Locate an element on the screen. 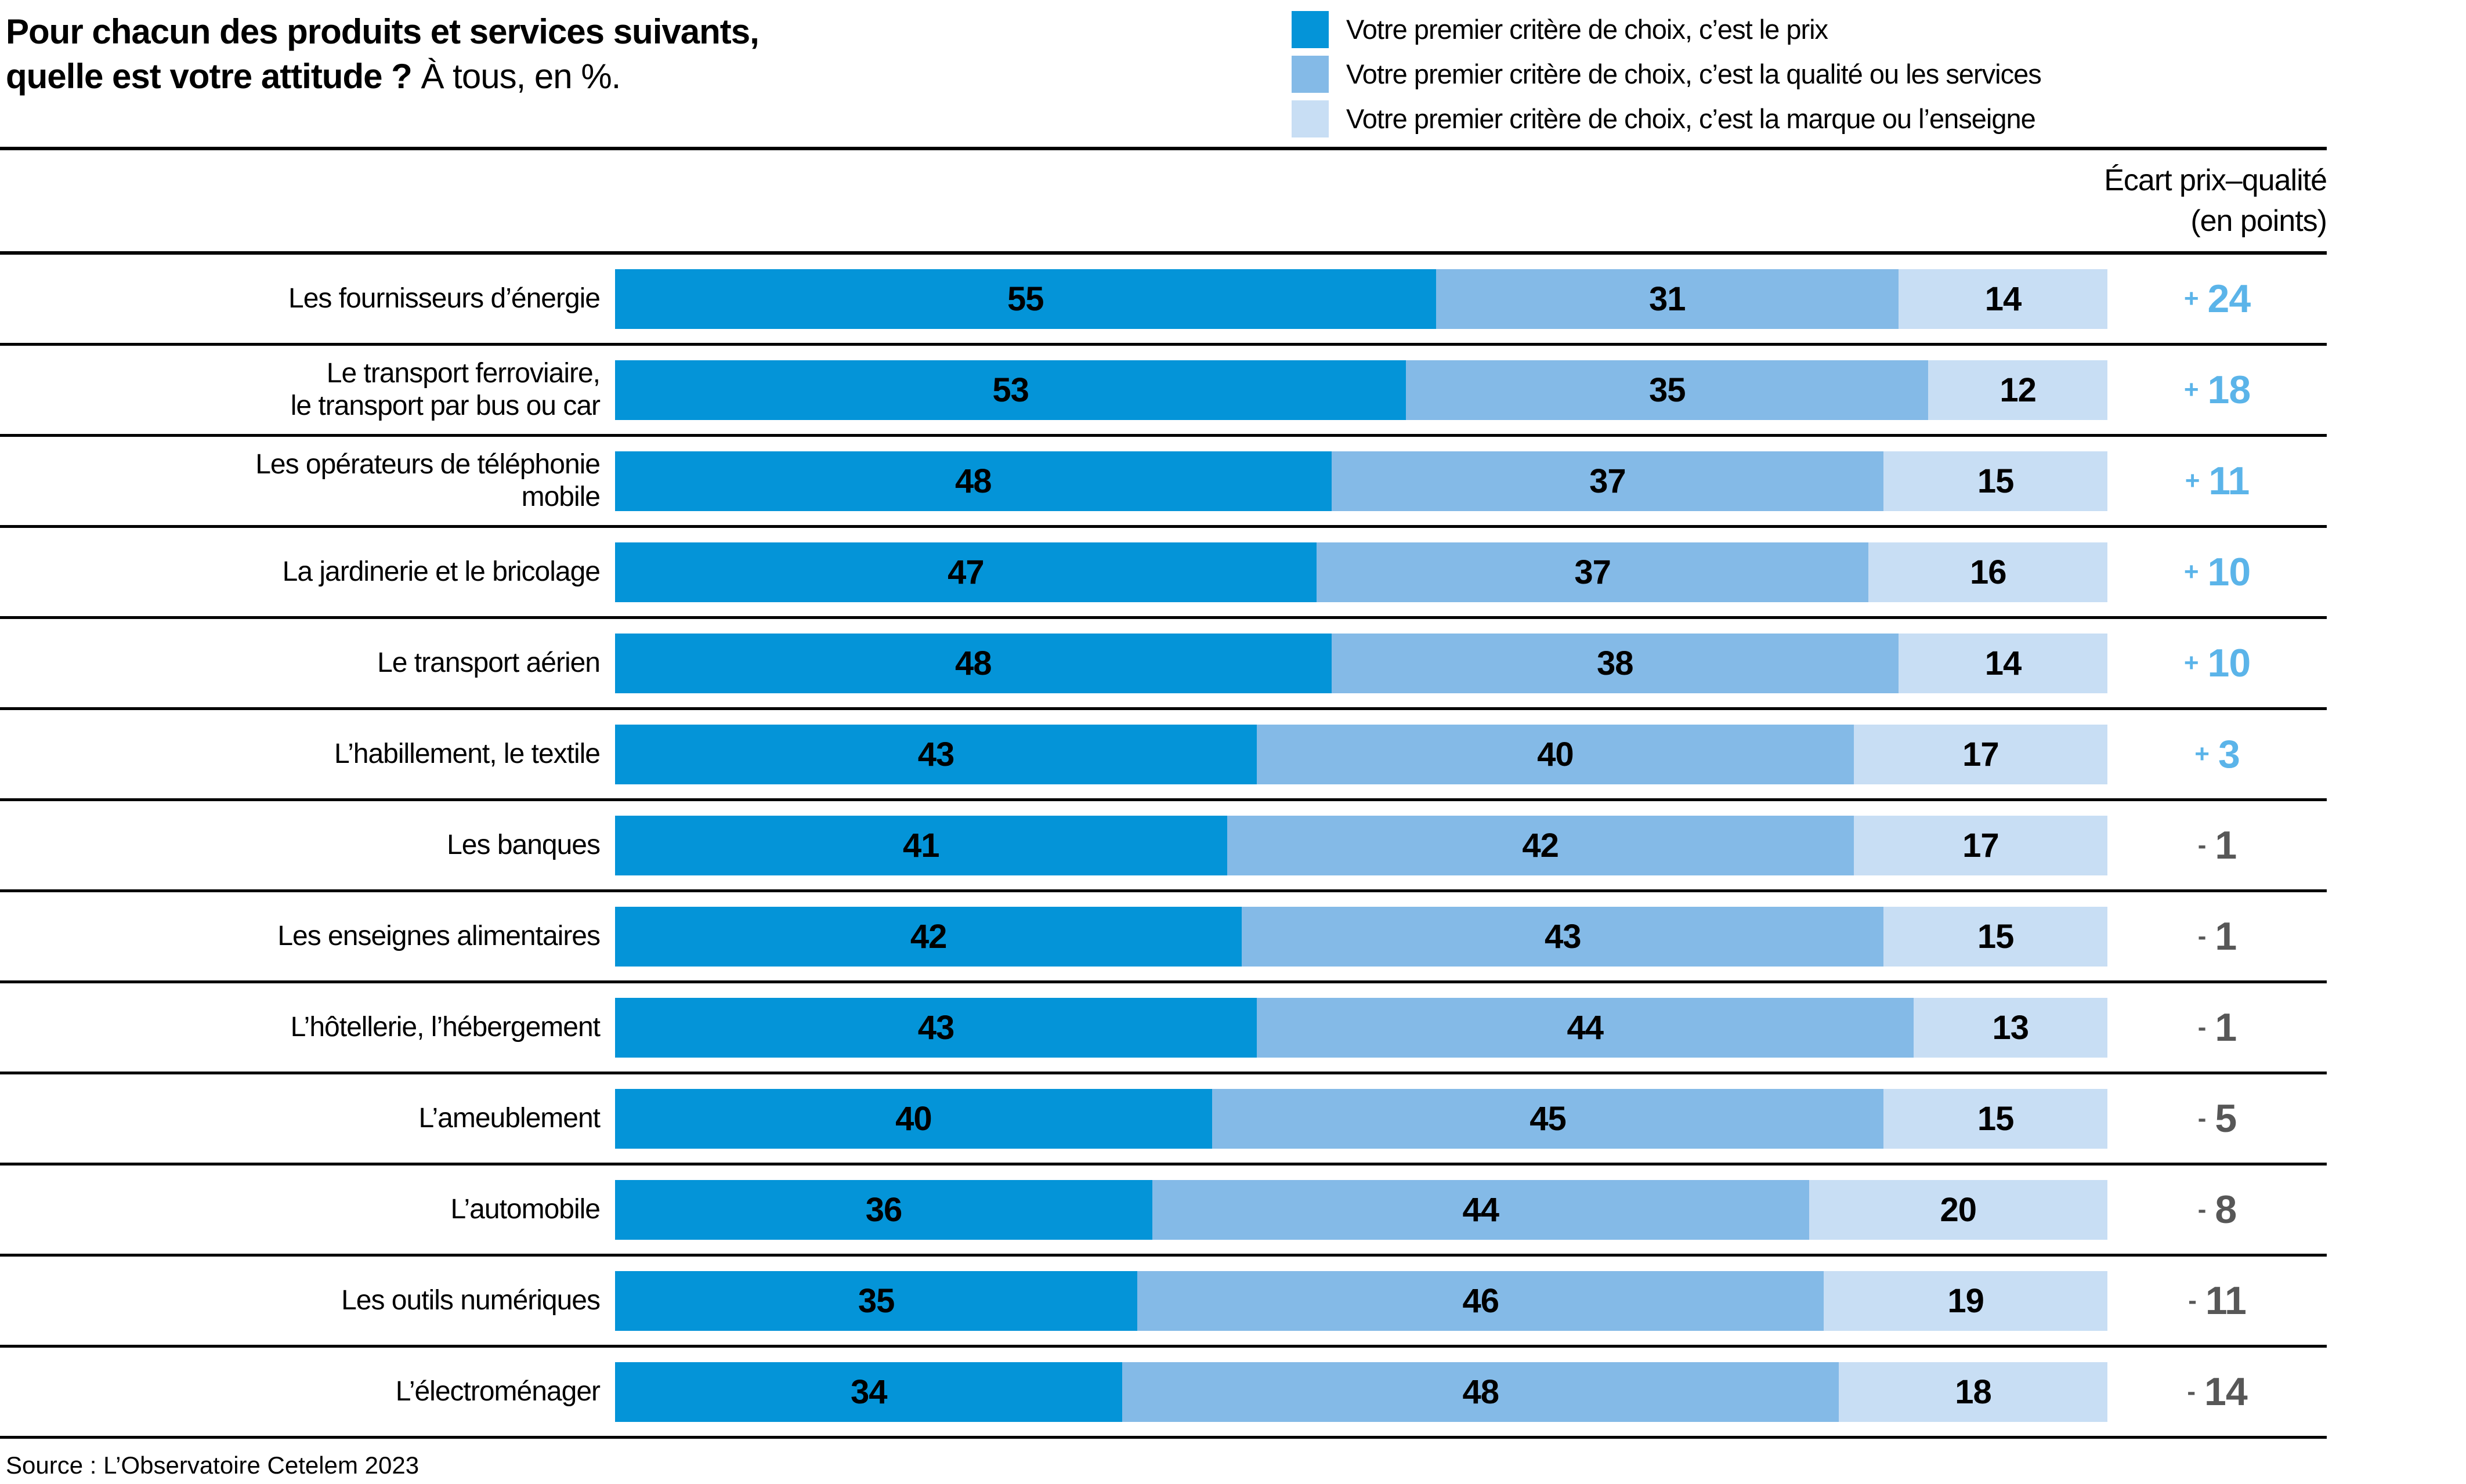 This screenshot has height=1484, width=2466. bar-cell: 48 37 15 is located at coordinates (1361, 481).